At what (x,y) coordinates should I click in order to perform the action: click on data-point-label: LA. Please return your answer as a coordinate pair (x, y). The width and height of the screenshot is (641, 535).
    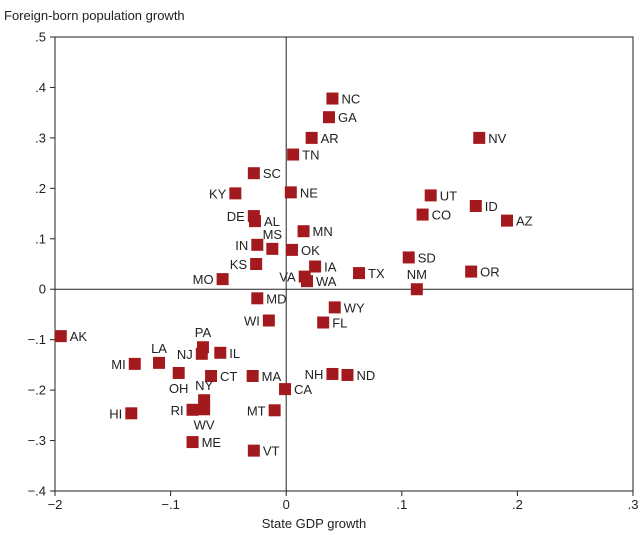
    Looking at the image, I should click on (159, 348).